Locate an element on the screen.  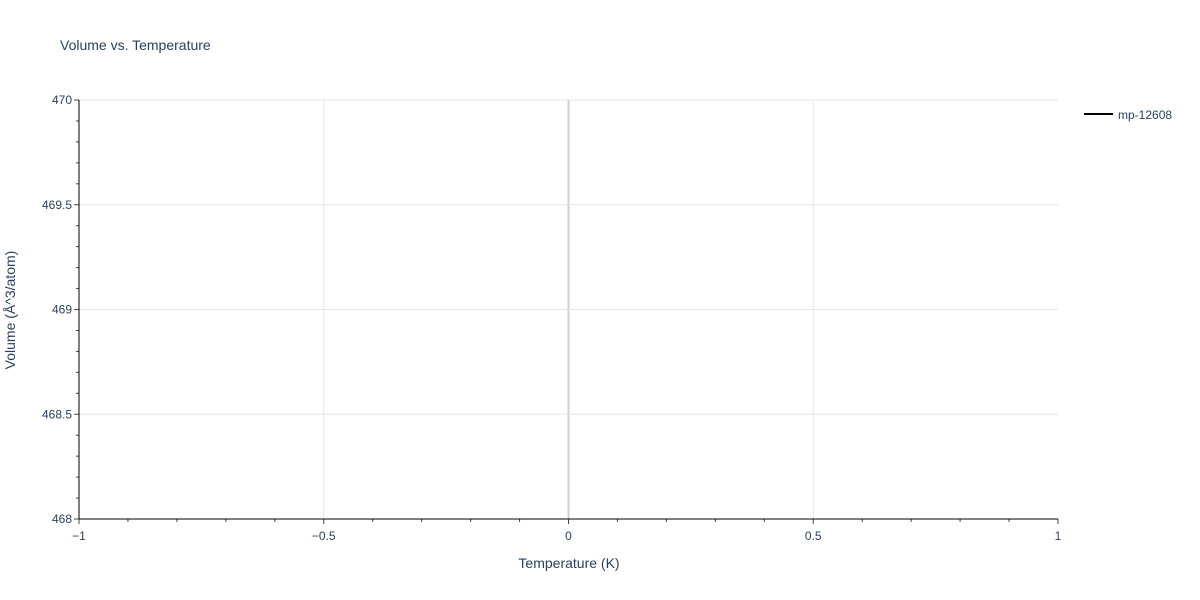
legend-label-mp-12608: mp-12608 is located at coordinates (1145, 115).